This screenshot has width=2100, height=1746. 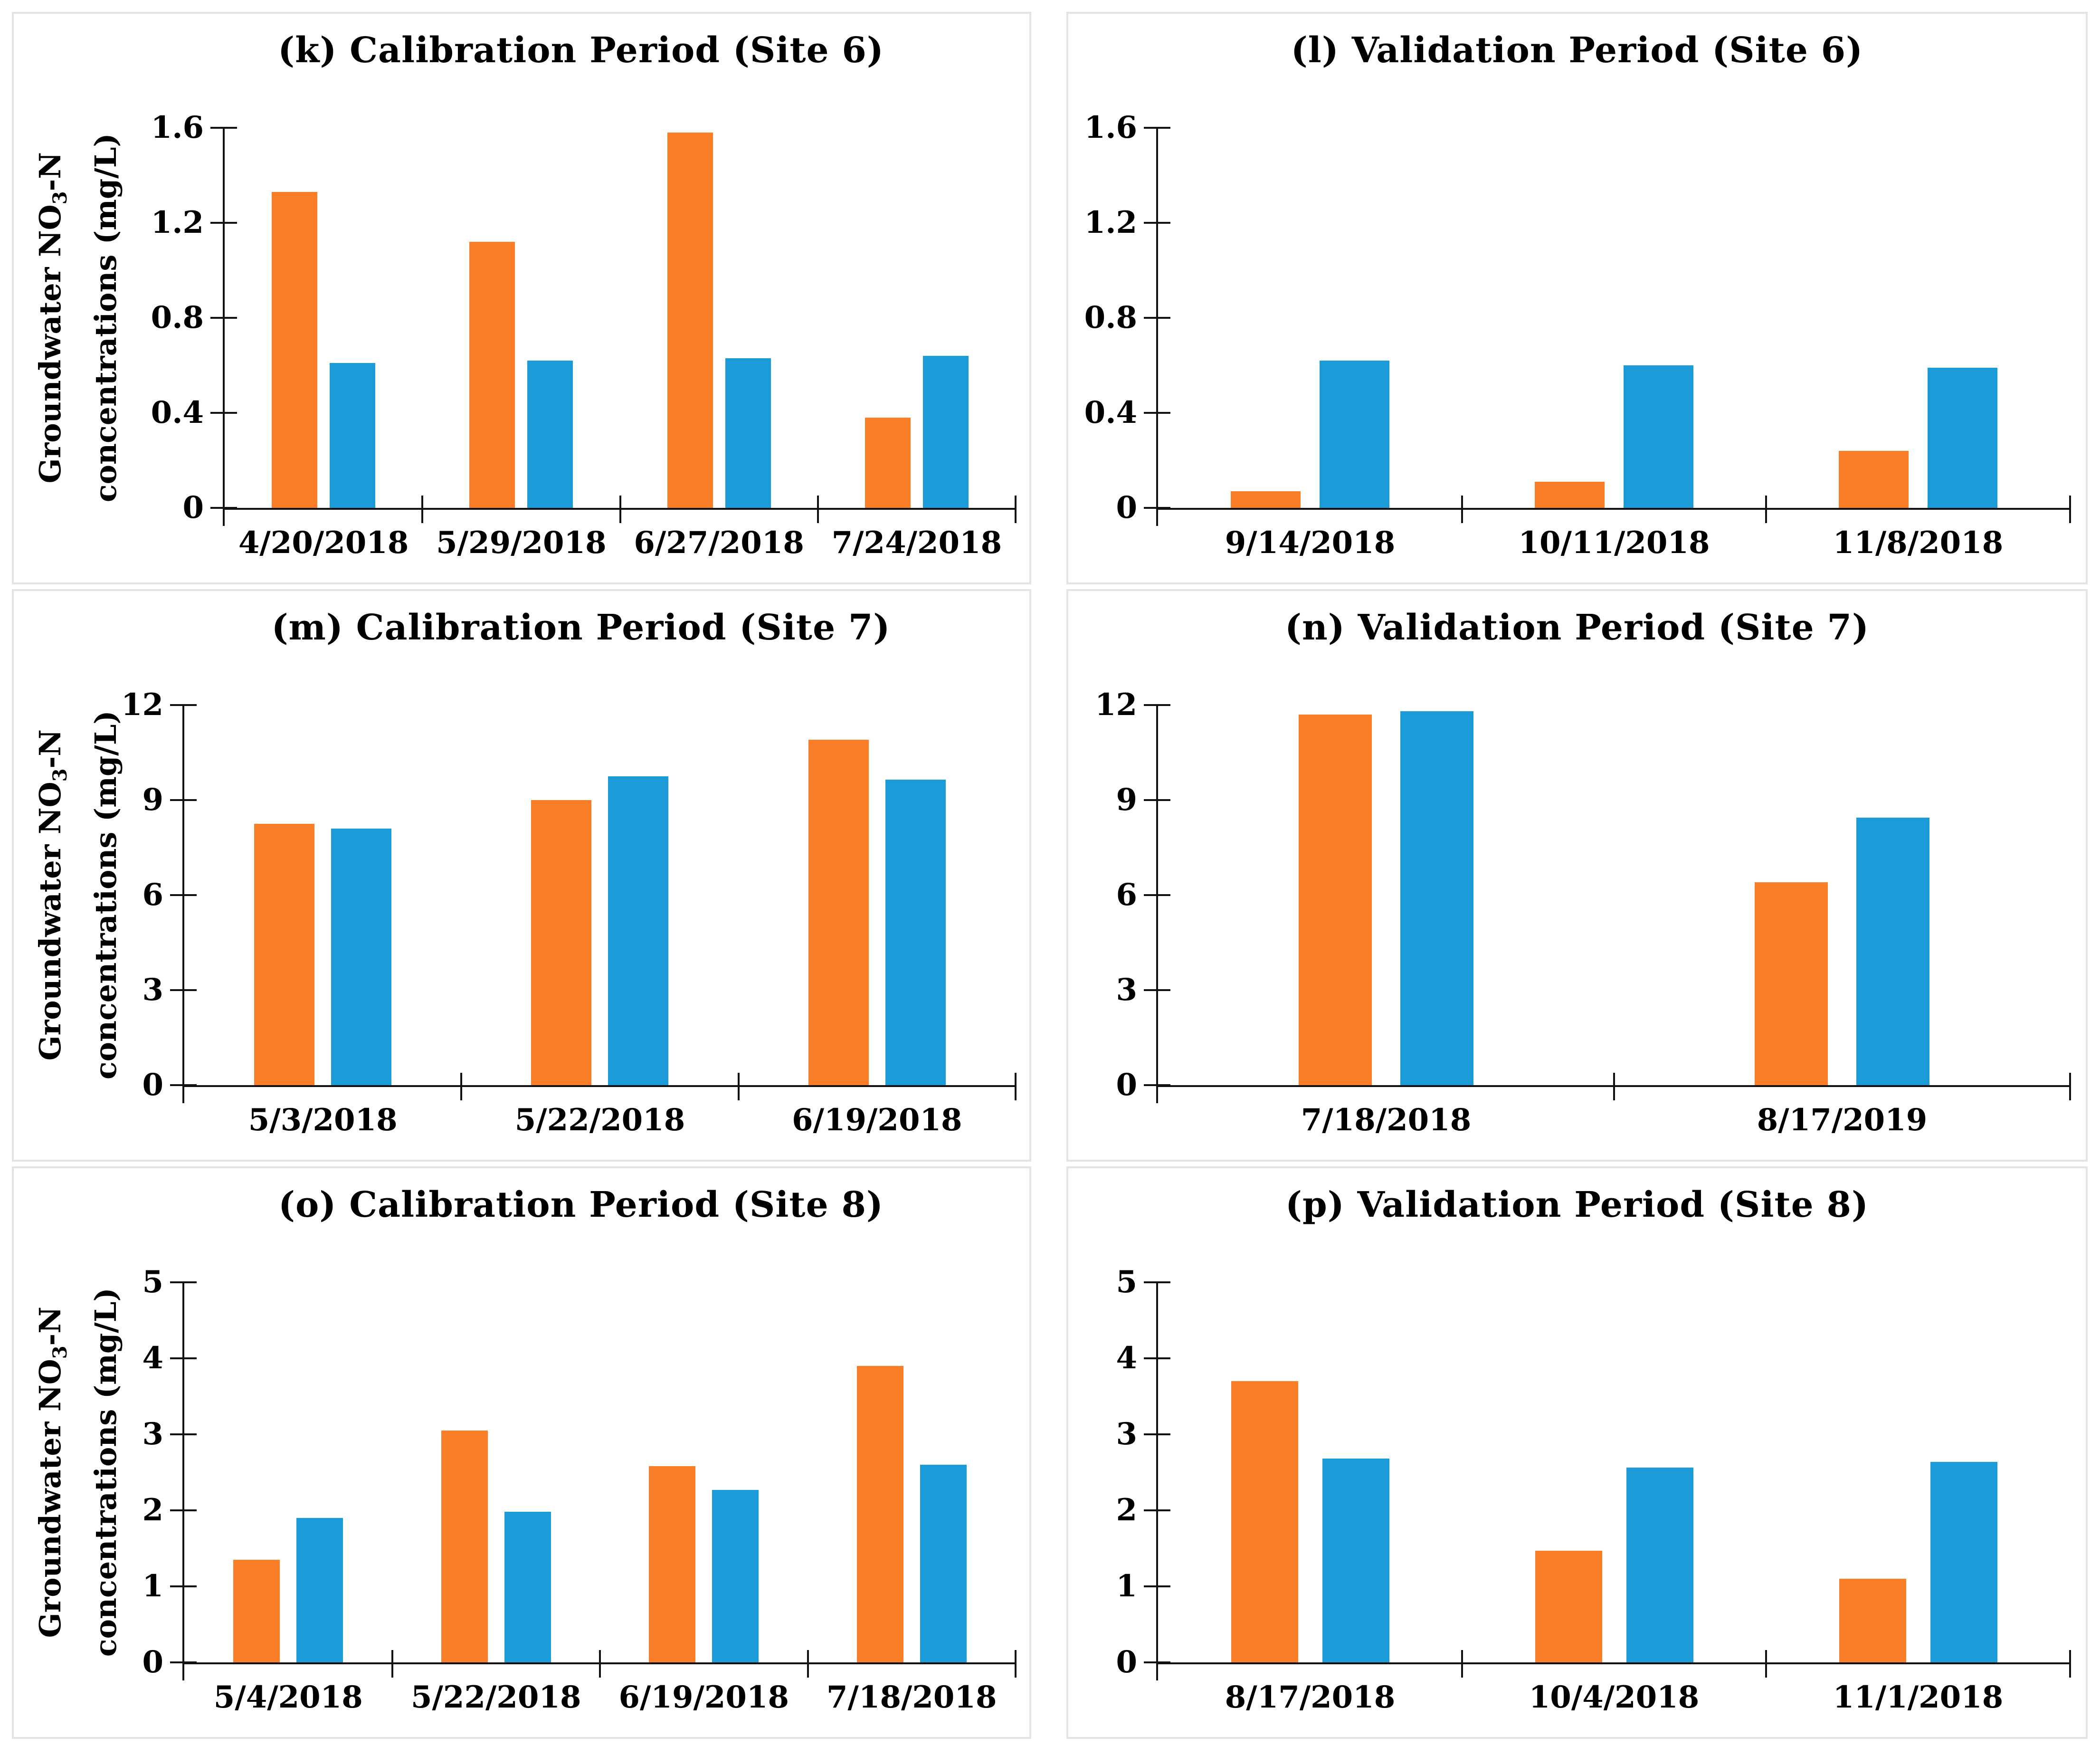 What do you see at coordinates (581, 627) in the screenshot?
I see `panel-title: (m) Calibration Period (Site 7)` at bounding box center [581, 627].